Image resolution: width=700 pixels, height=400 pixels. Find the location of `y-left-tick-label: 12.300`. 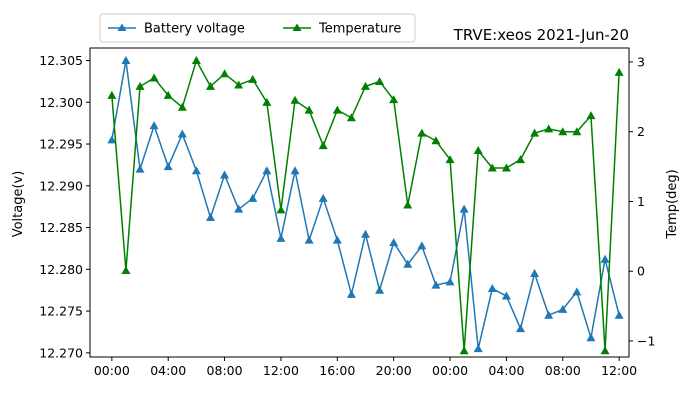

y-left-tick-label: 12.300 is located at coordinates (61, 102).